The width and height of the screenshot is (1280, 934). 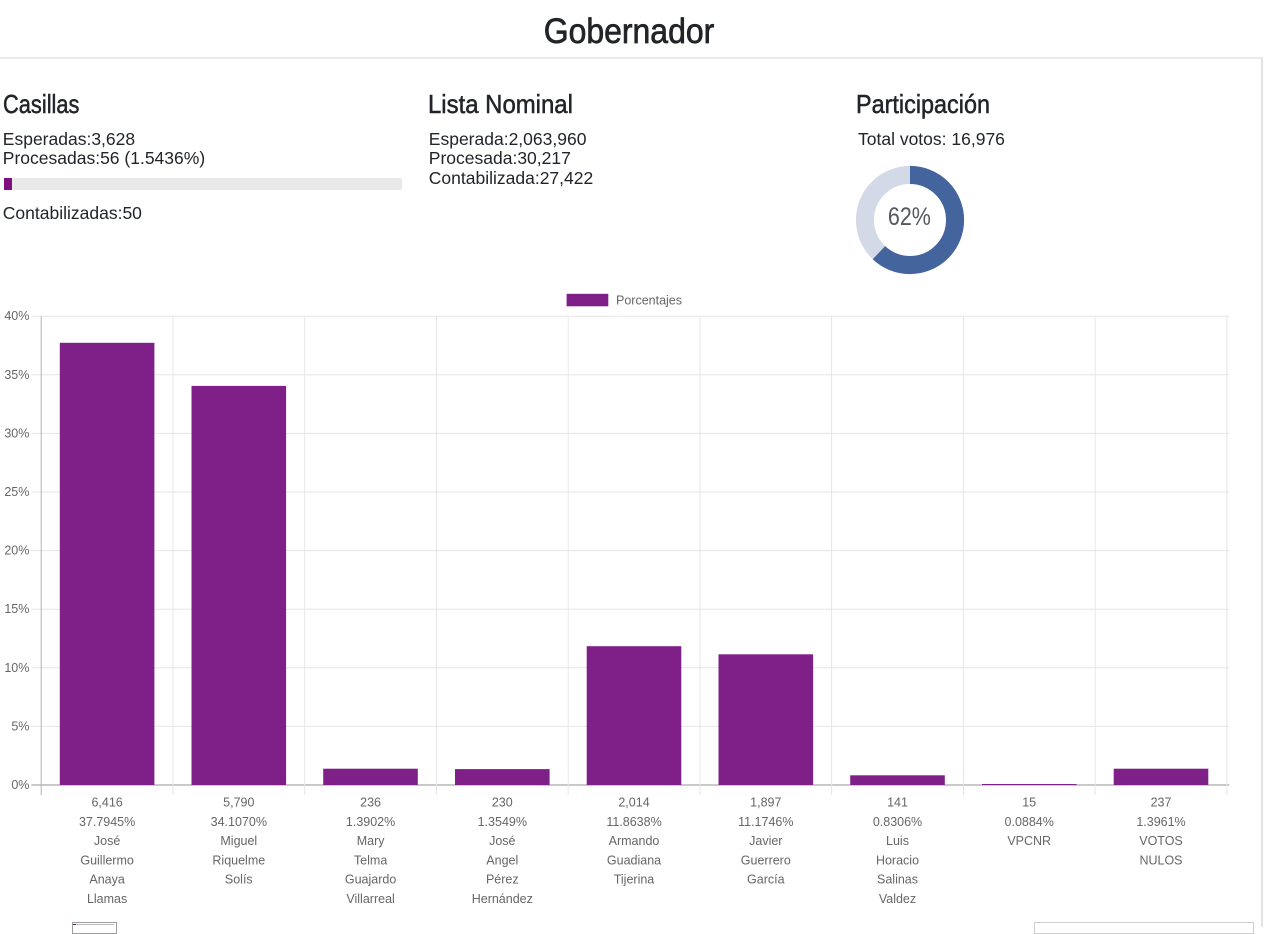 What do you see at coordinates (897, 803) in the screenshot?
I see `svg-text: 141` at bounding box center [897, 803].